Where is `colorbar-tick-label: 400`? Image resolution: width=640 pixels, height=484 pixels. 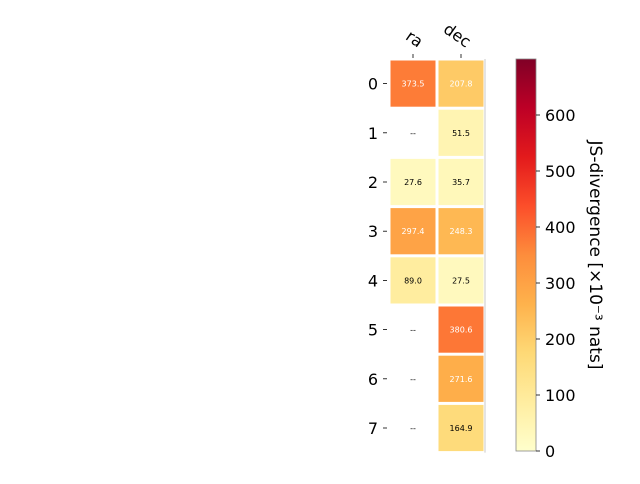 colorbar-tick-label: 400 is located at coordinates (560, 227).